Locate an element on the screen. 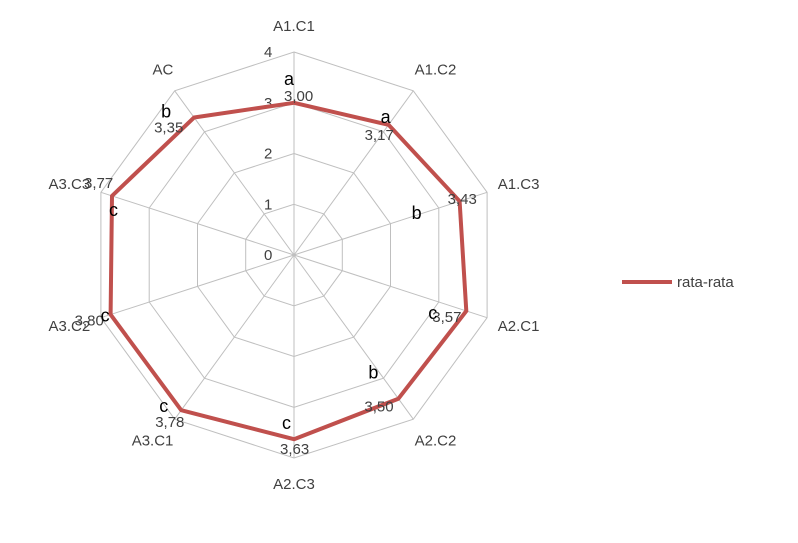 Image resolution: width=798 pixels, height=543 pixels. data-label-A1.C2: 3,17 is located at coordinates (379, 135).